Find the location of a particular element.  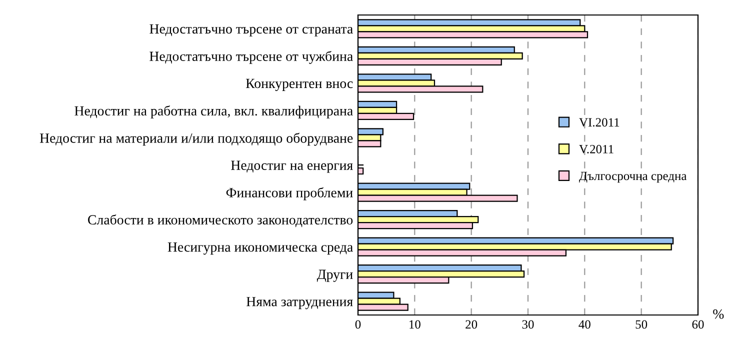

y-tick-label: Слабости в икономическото законодателство is located at coordinates (220, 221).